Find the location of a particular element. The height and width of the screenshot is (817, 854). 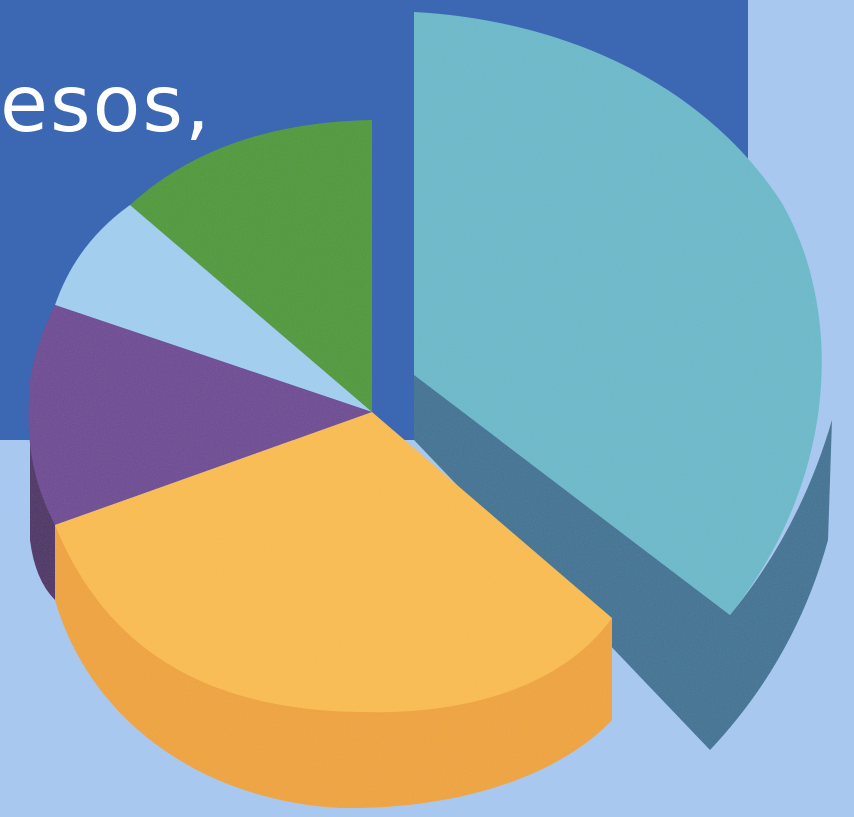

purple-slice-top is located at coordinates (200, 415).